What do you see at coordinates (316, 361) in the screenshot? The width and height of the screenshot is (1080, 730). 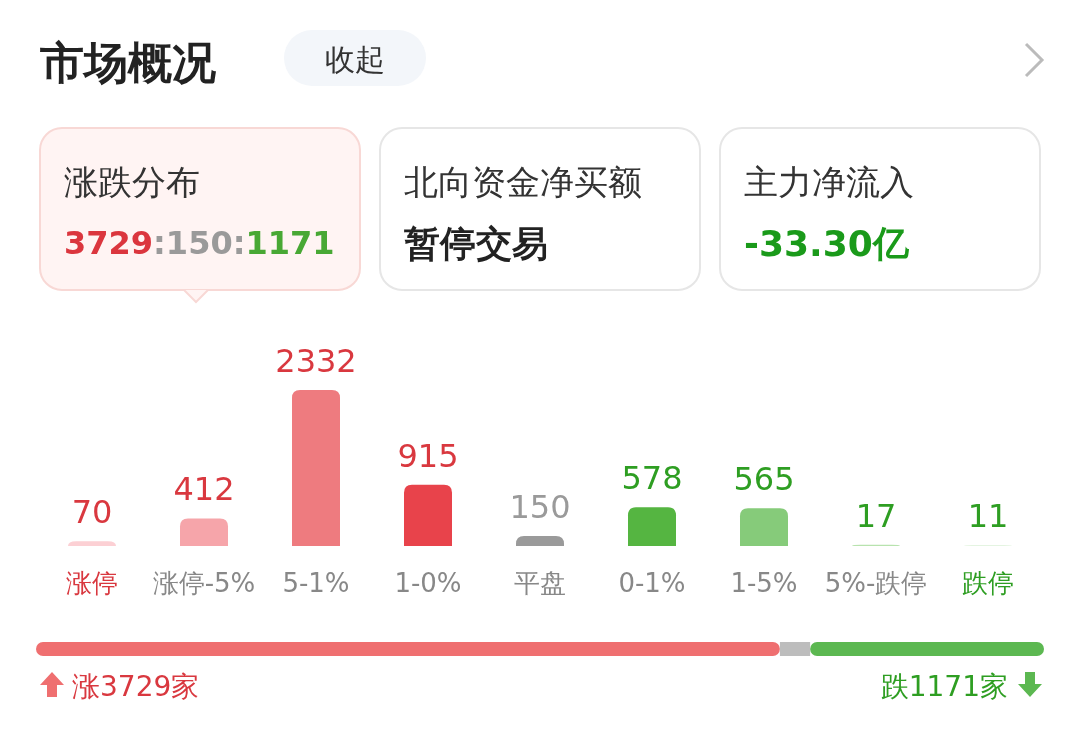 I see `data-label: 2332` at bounding box center [316, 361].